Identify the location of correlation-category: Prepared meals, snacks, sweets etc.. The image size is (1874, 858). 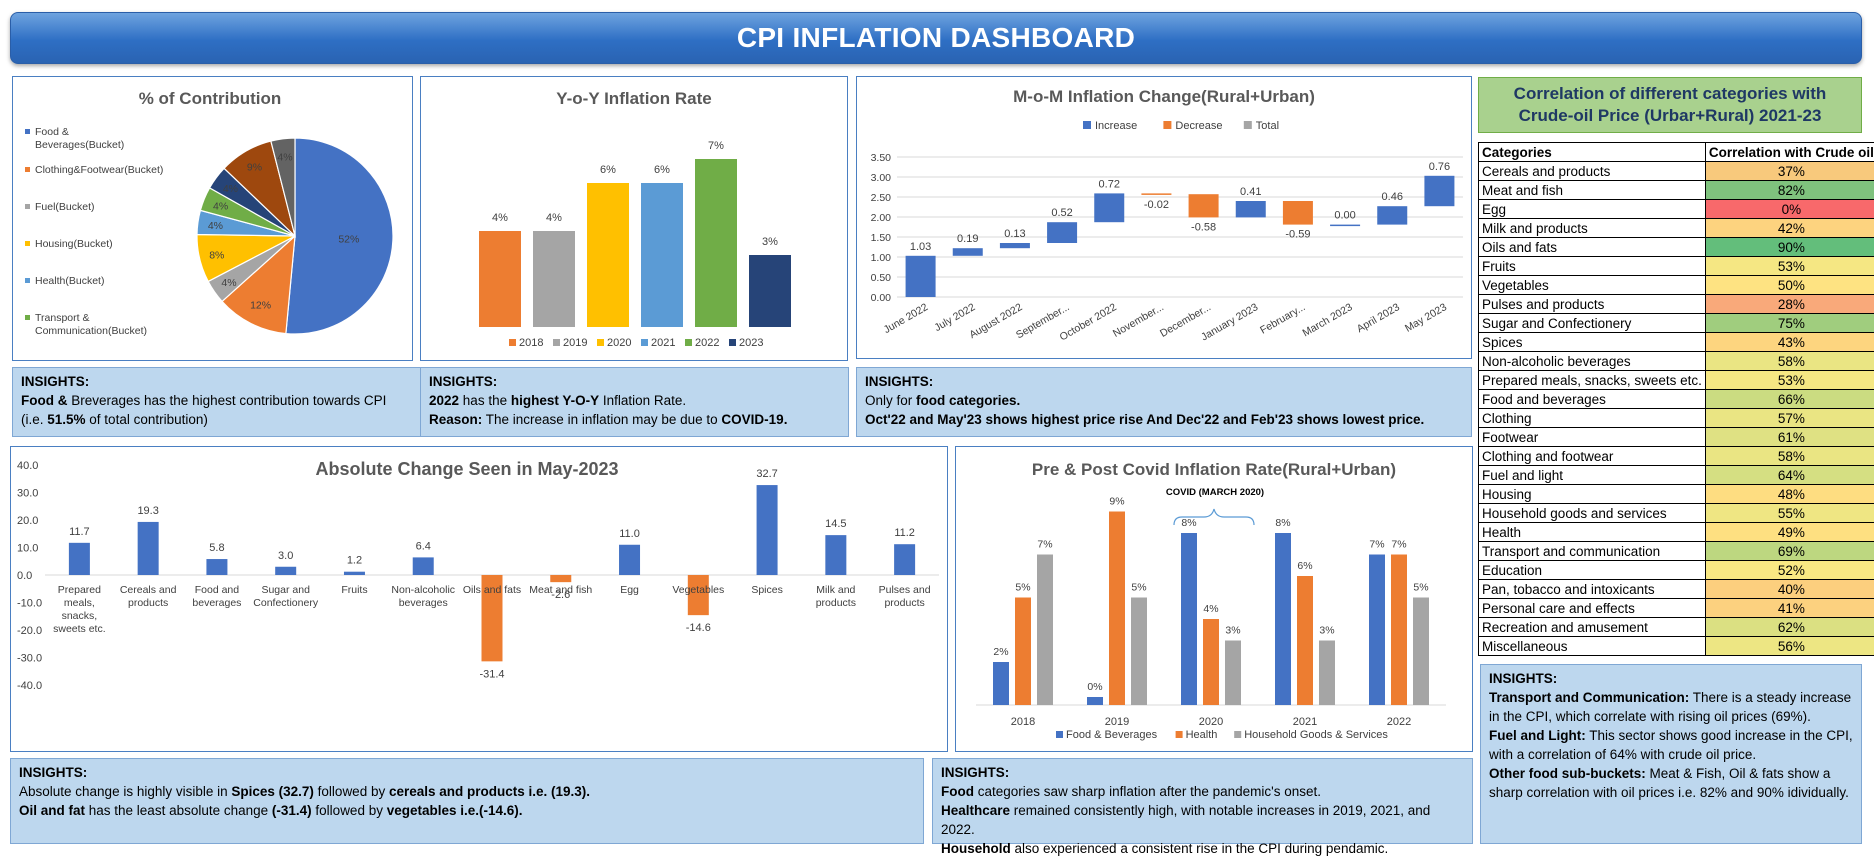
(1592, 380).